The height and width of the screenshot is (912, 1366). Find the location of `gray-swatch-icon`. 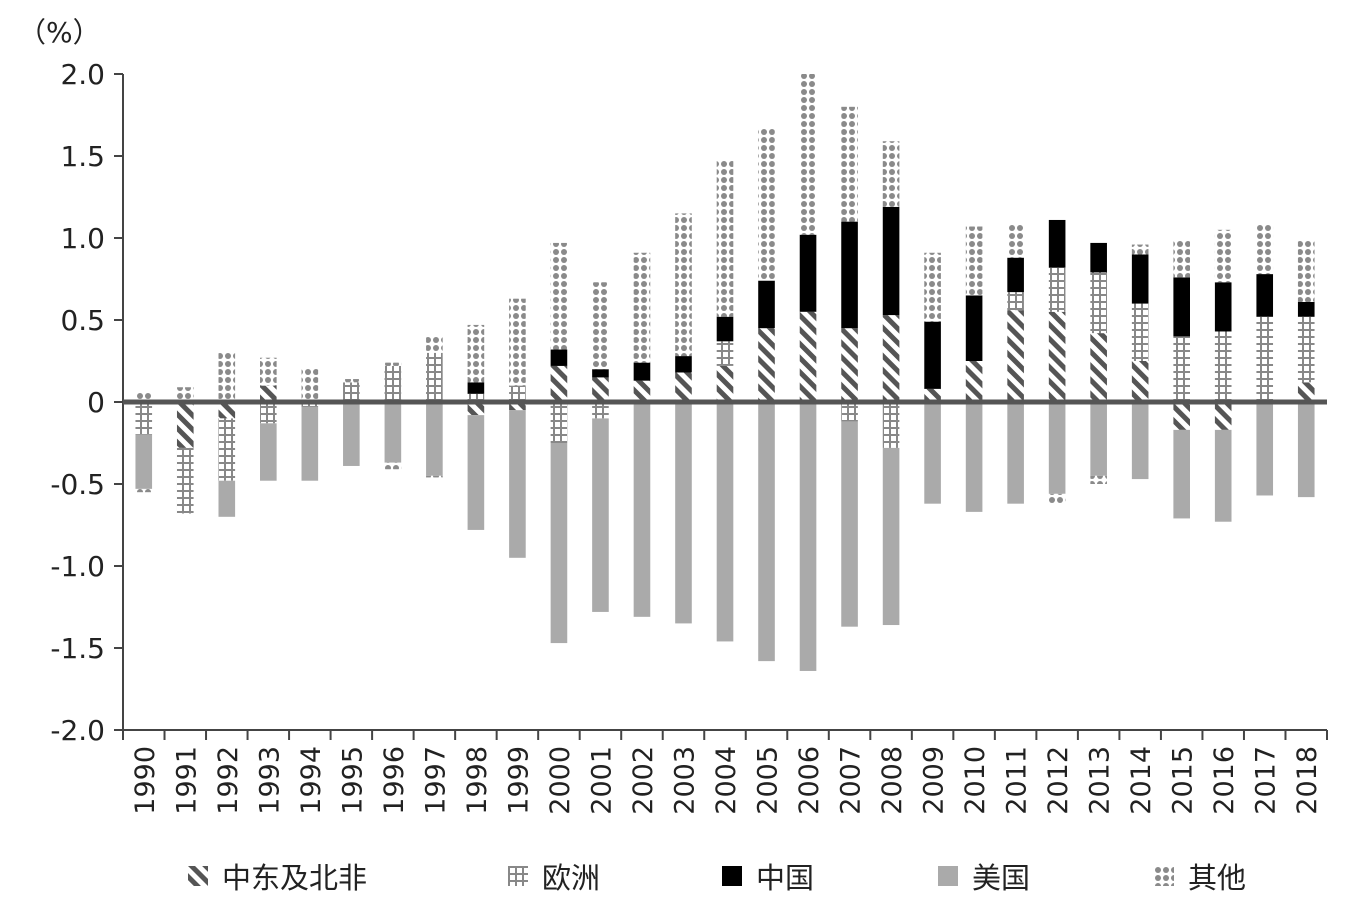

gray-swatch-icon is located at coordinates (948, 876).